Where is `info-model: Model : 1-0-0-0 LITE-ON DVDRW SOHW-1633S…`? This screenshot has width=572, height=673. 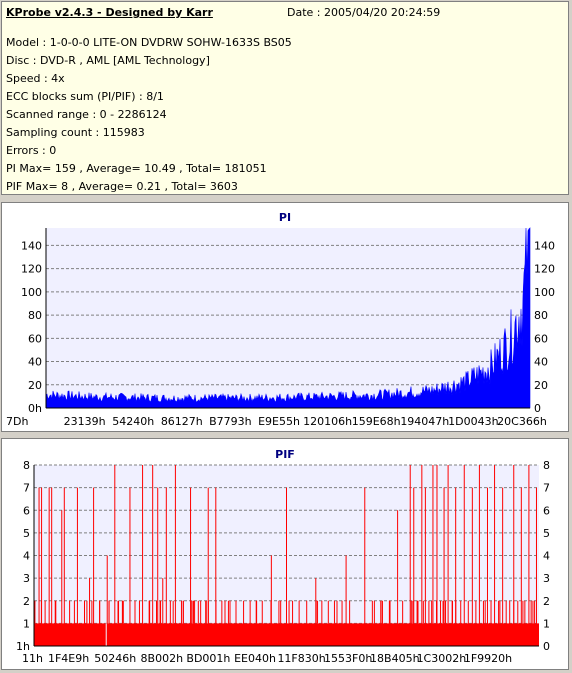 info-model: Model : 1-0-0-0 LITE-ON DVDRW SOHW-1633S… is located at coordinates (149, 42).